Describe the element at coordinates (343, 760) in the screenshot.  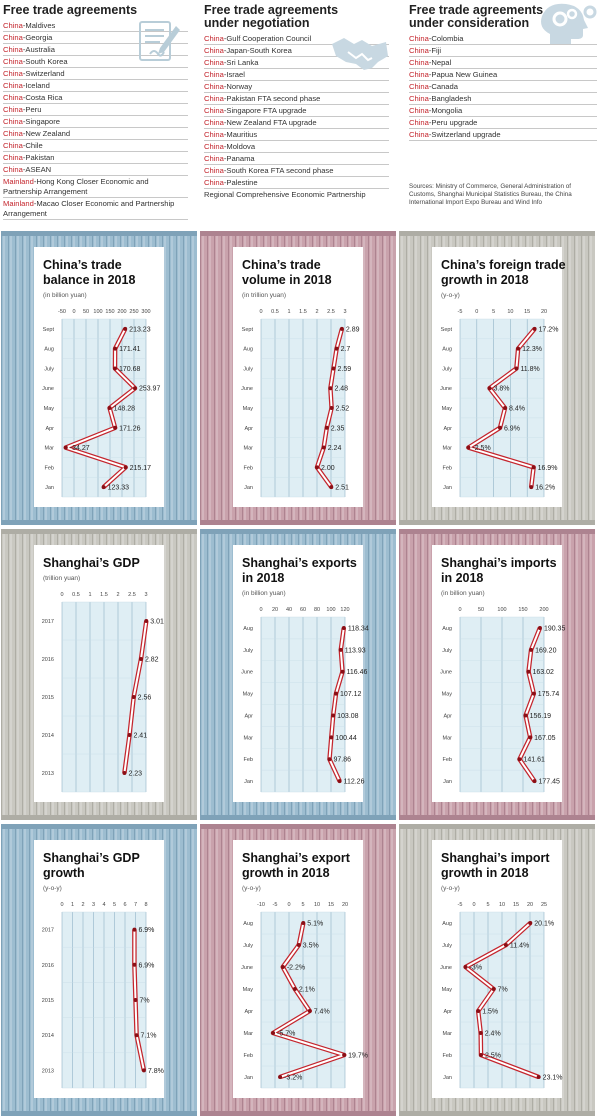
I see `data-label: 97.86` at that location.